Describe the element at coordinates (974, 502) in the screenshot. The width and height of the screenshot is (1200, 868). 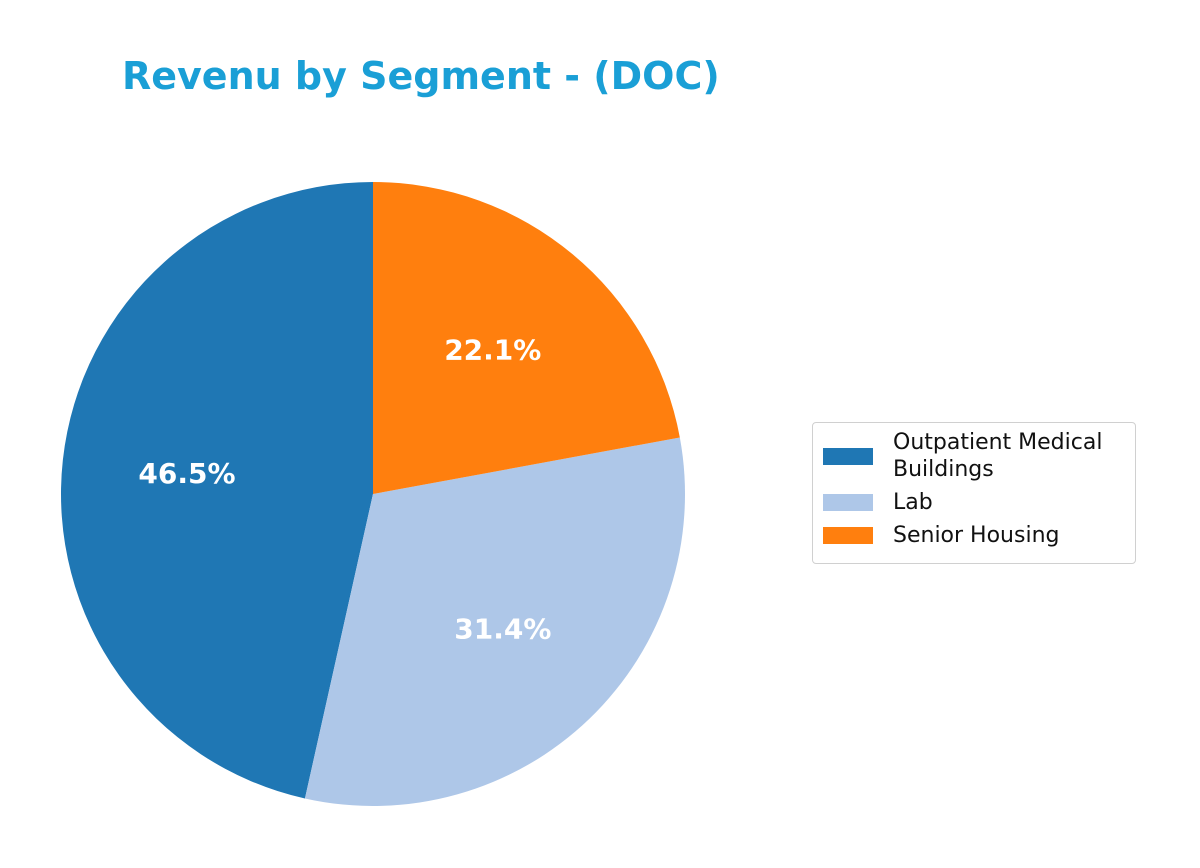
I see `legend-item: Lab` at that location.